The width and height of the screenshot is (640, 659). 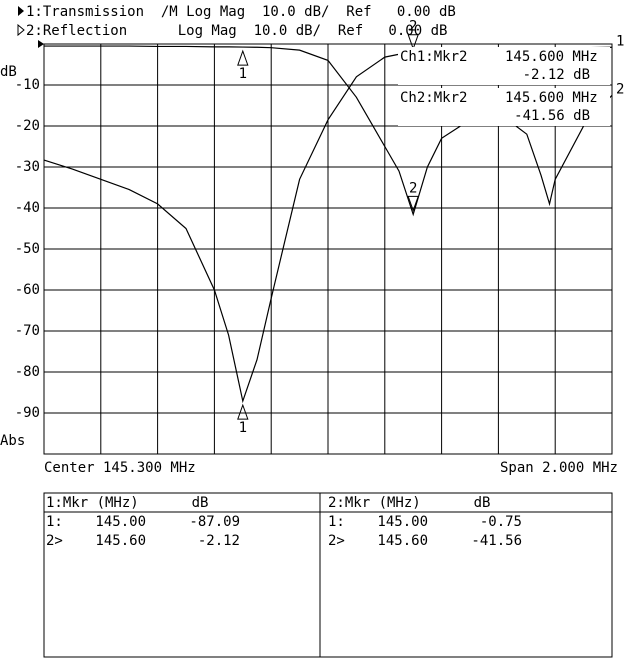 I want to click on y-tick-label: -30, so click(x=27, y=167).